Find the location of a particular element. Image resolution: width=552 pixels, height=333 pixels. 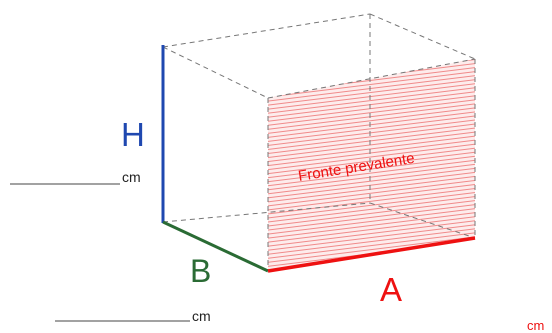

depth-edge is located at coordinates (215, 246).